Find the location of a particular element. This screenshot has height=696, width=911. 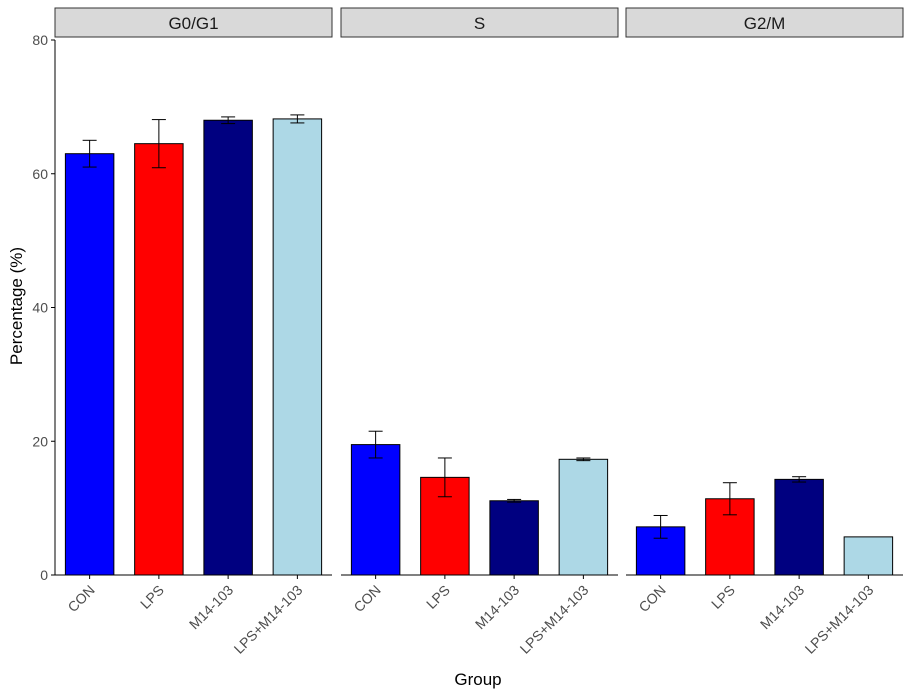

facet-strip-label: S is located at coordinates (479, 23).